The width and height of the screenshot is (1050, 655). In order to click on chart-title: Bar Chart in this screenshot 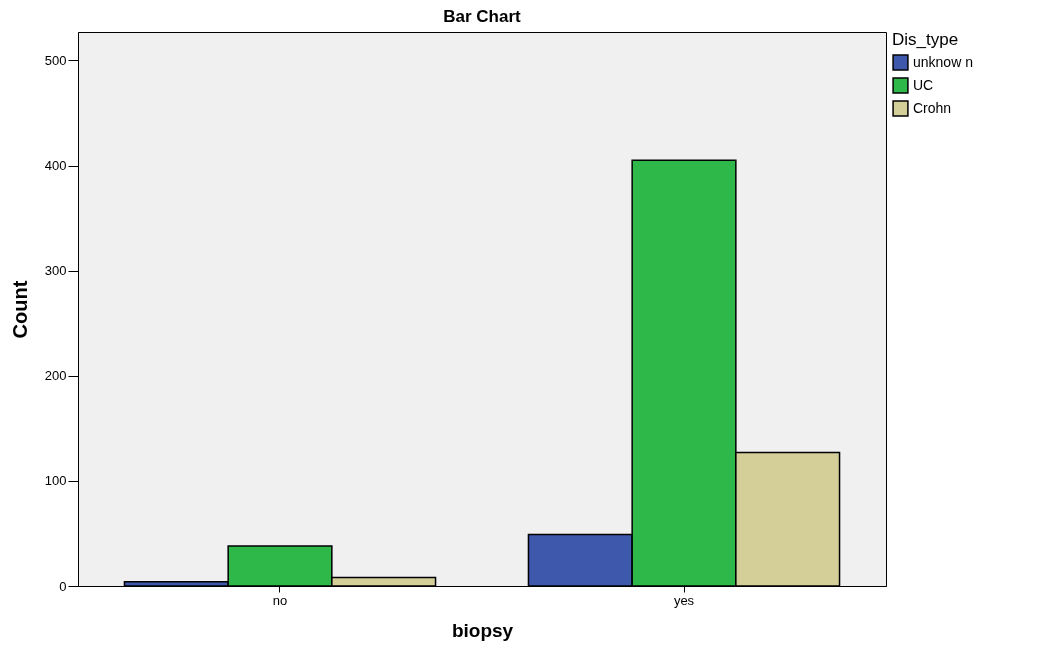, I will do `click(482, 16)`.